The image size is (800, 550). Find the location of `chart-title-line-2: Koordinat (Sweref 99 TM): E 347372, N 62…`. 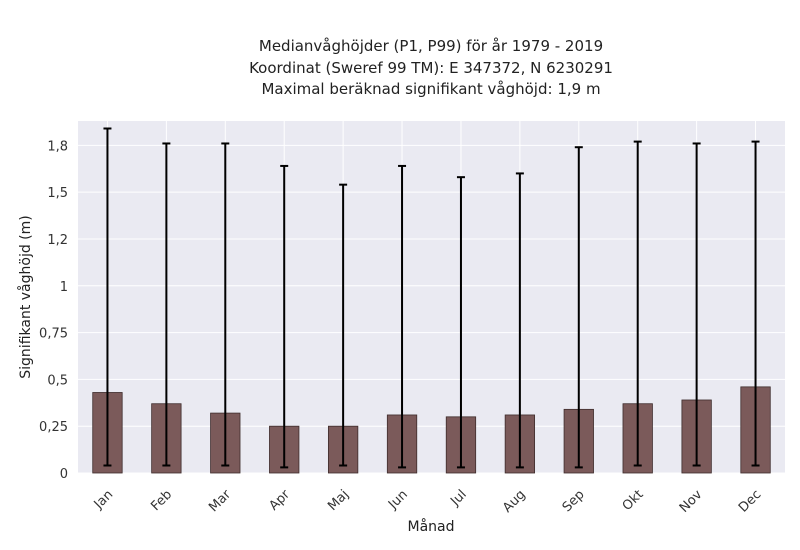

chart-title-line-2: Koordinat (Sweref 99 TM): E 347372, N 62… is located at coordinates (431, 68).